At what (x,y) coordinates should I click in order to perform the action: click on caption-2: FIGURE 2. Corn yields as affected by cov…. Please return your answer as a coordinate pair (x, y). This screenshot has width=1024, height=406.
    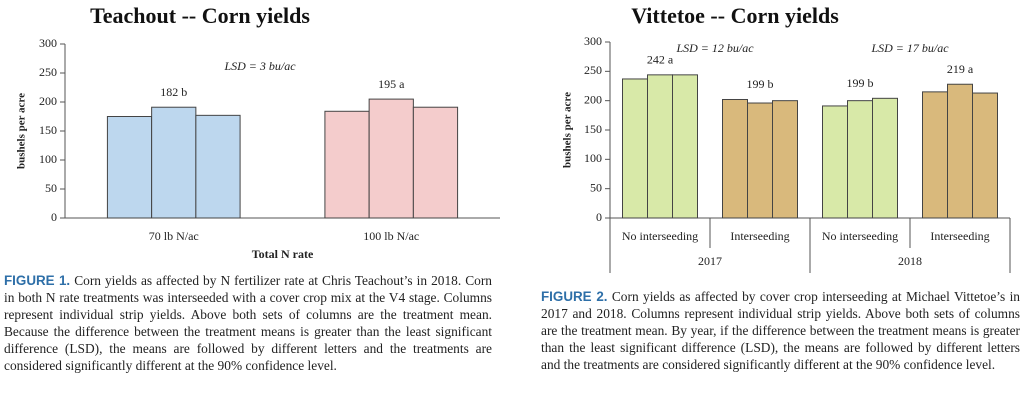
    Looking at the image, I should click on (780, 330).